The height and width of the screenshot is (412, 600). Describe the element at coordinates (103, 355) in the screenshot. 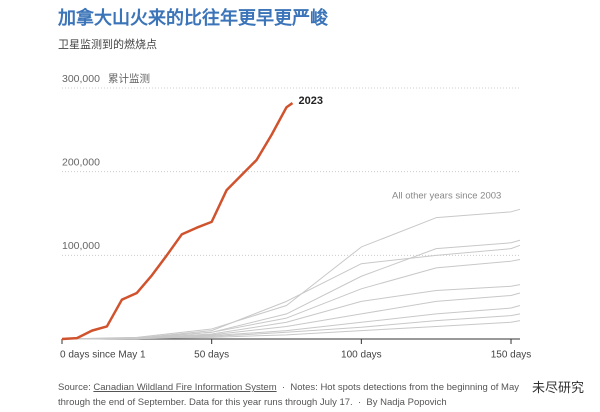

I see `x-tick-label: 0 days since May 1` at that location.